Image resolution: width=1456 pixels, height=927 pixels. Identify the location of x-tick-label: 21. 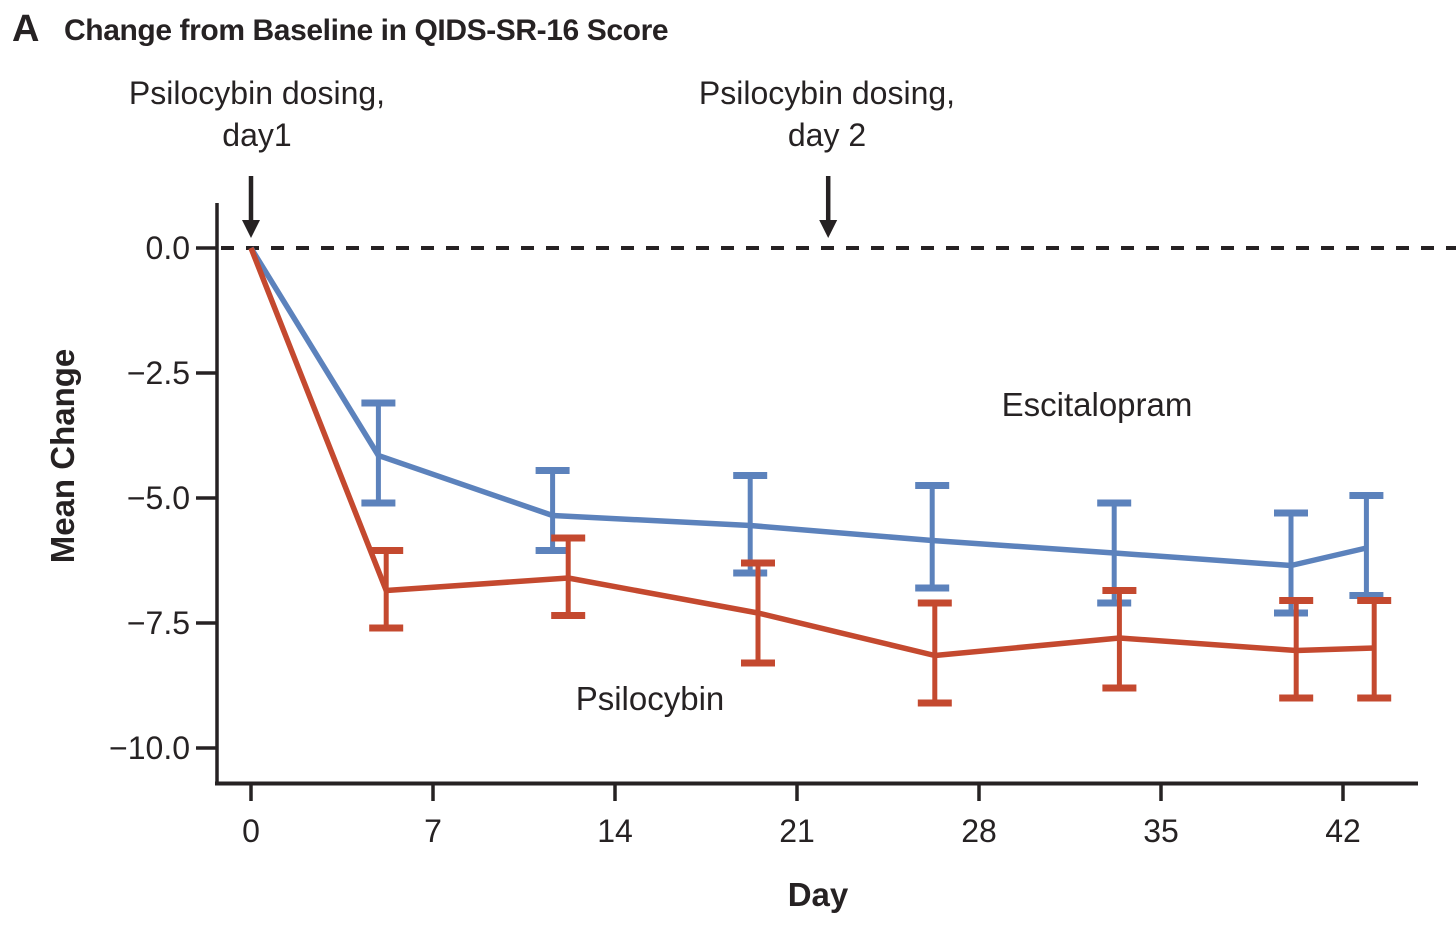
(797, 831).